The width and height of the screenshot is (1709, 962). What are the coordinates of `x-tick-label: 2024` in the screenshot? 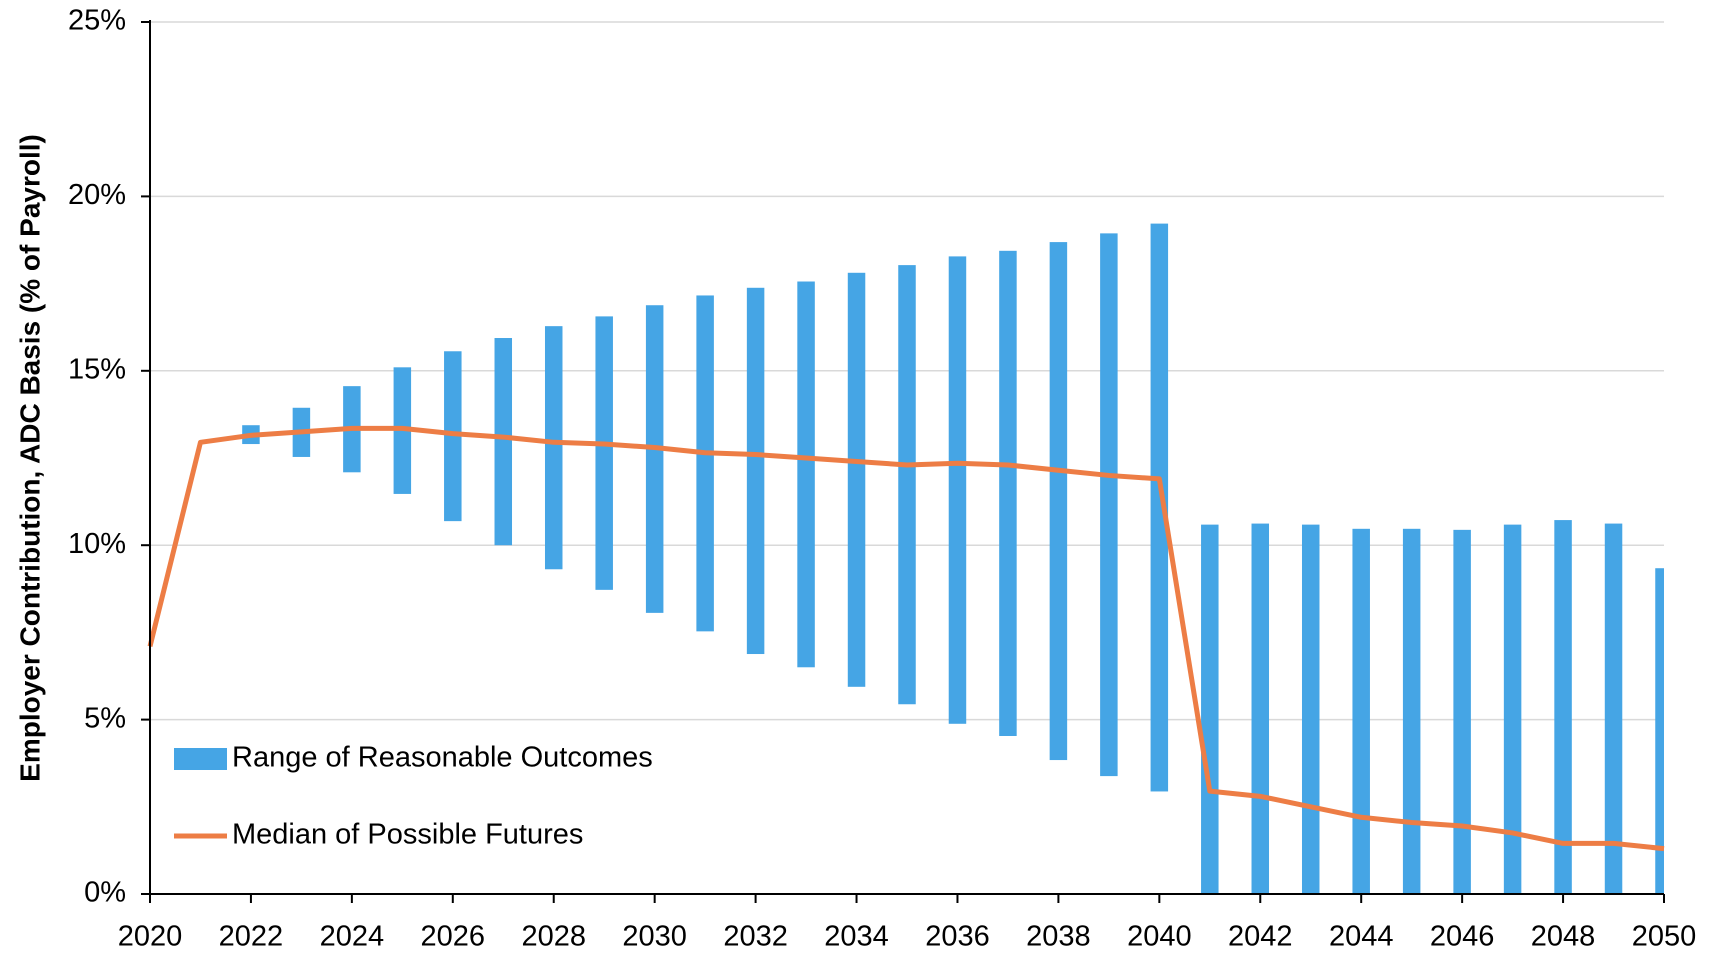 It's located at (352, 937).